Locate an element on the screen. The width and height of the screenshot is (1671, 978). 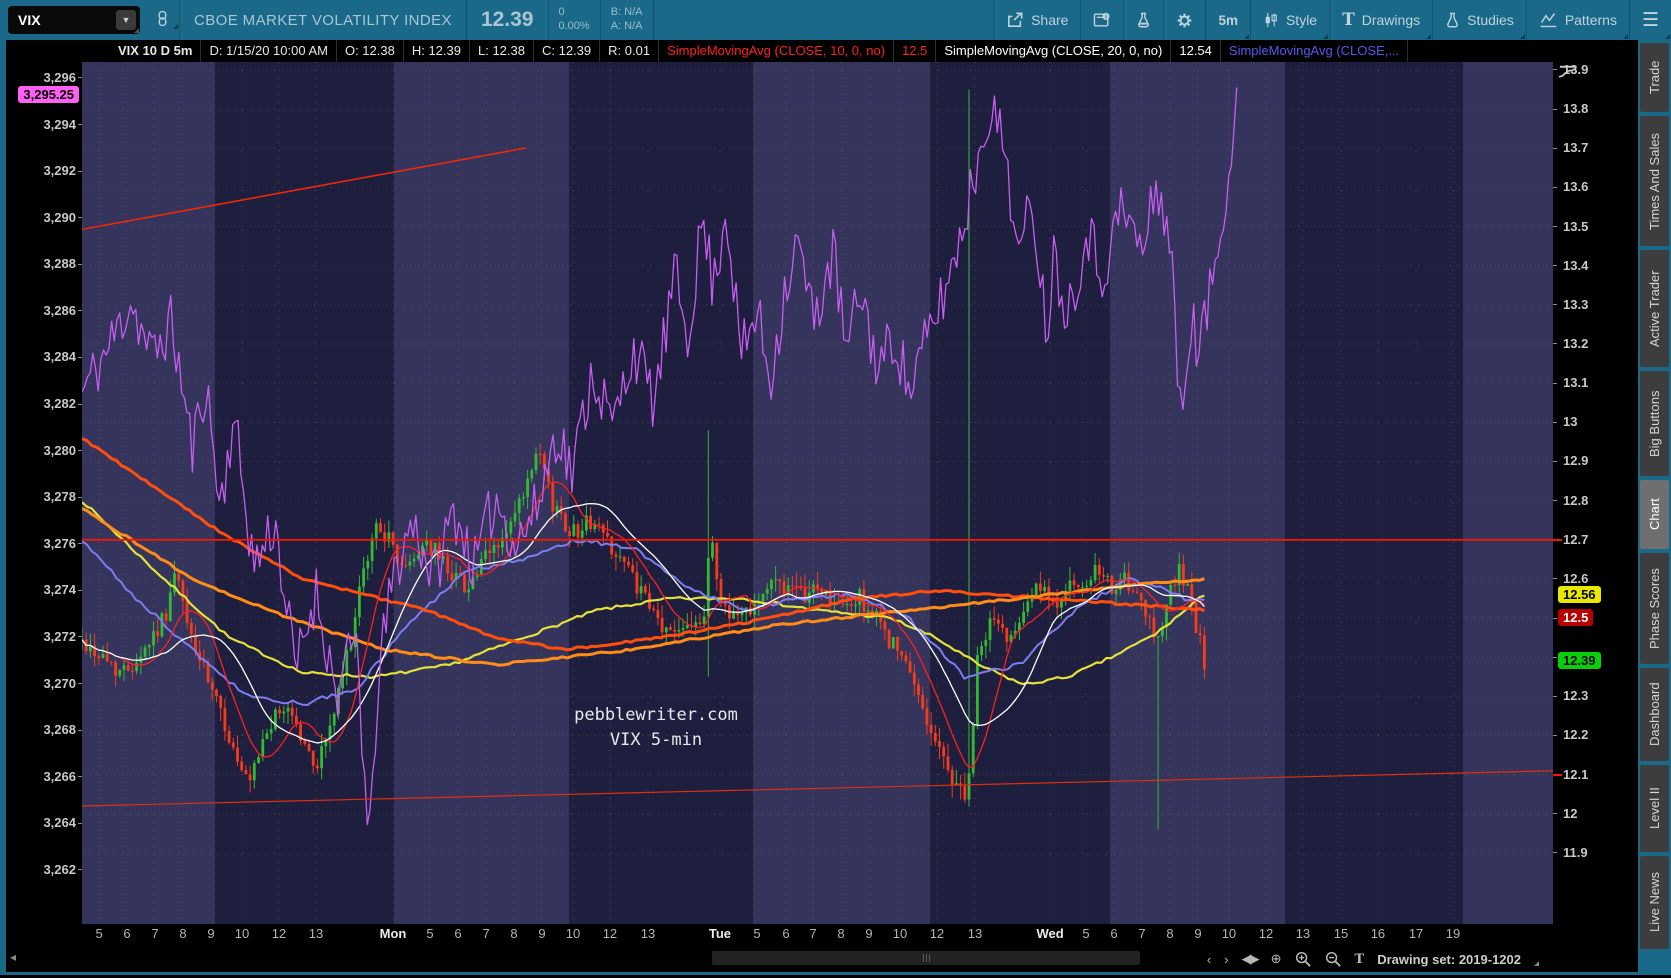
price-badge-12.56: 12.56 is located at coordinates (1579, 594).